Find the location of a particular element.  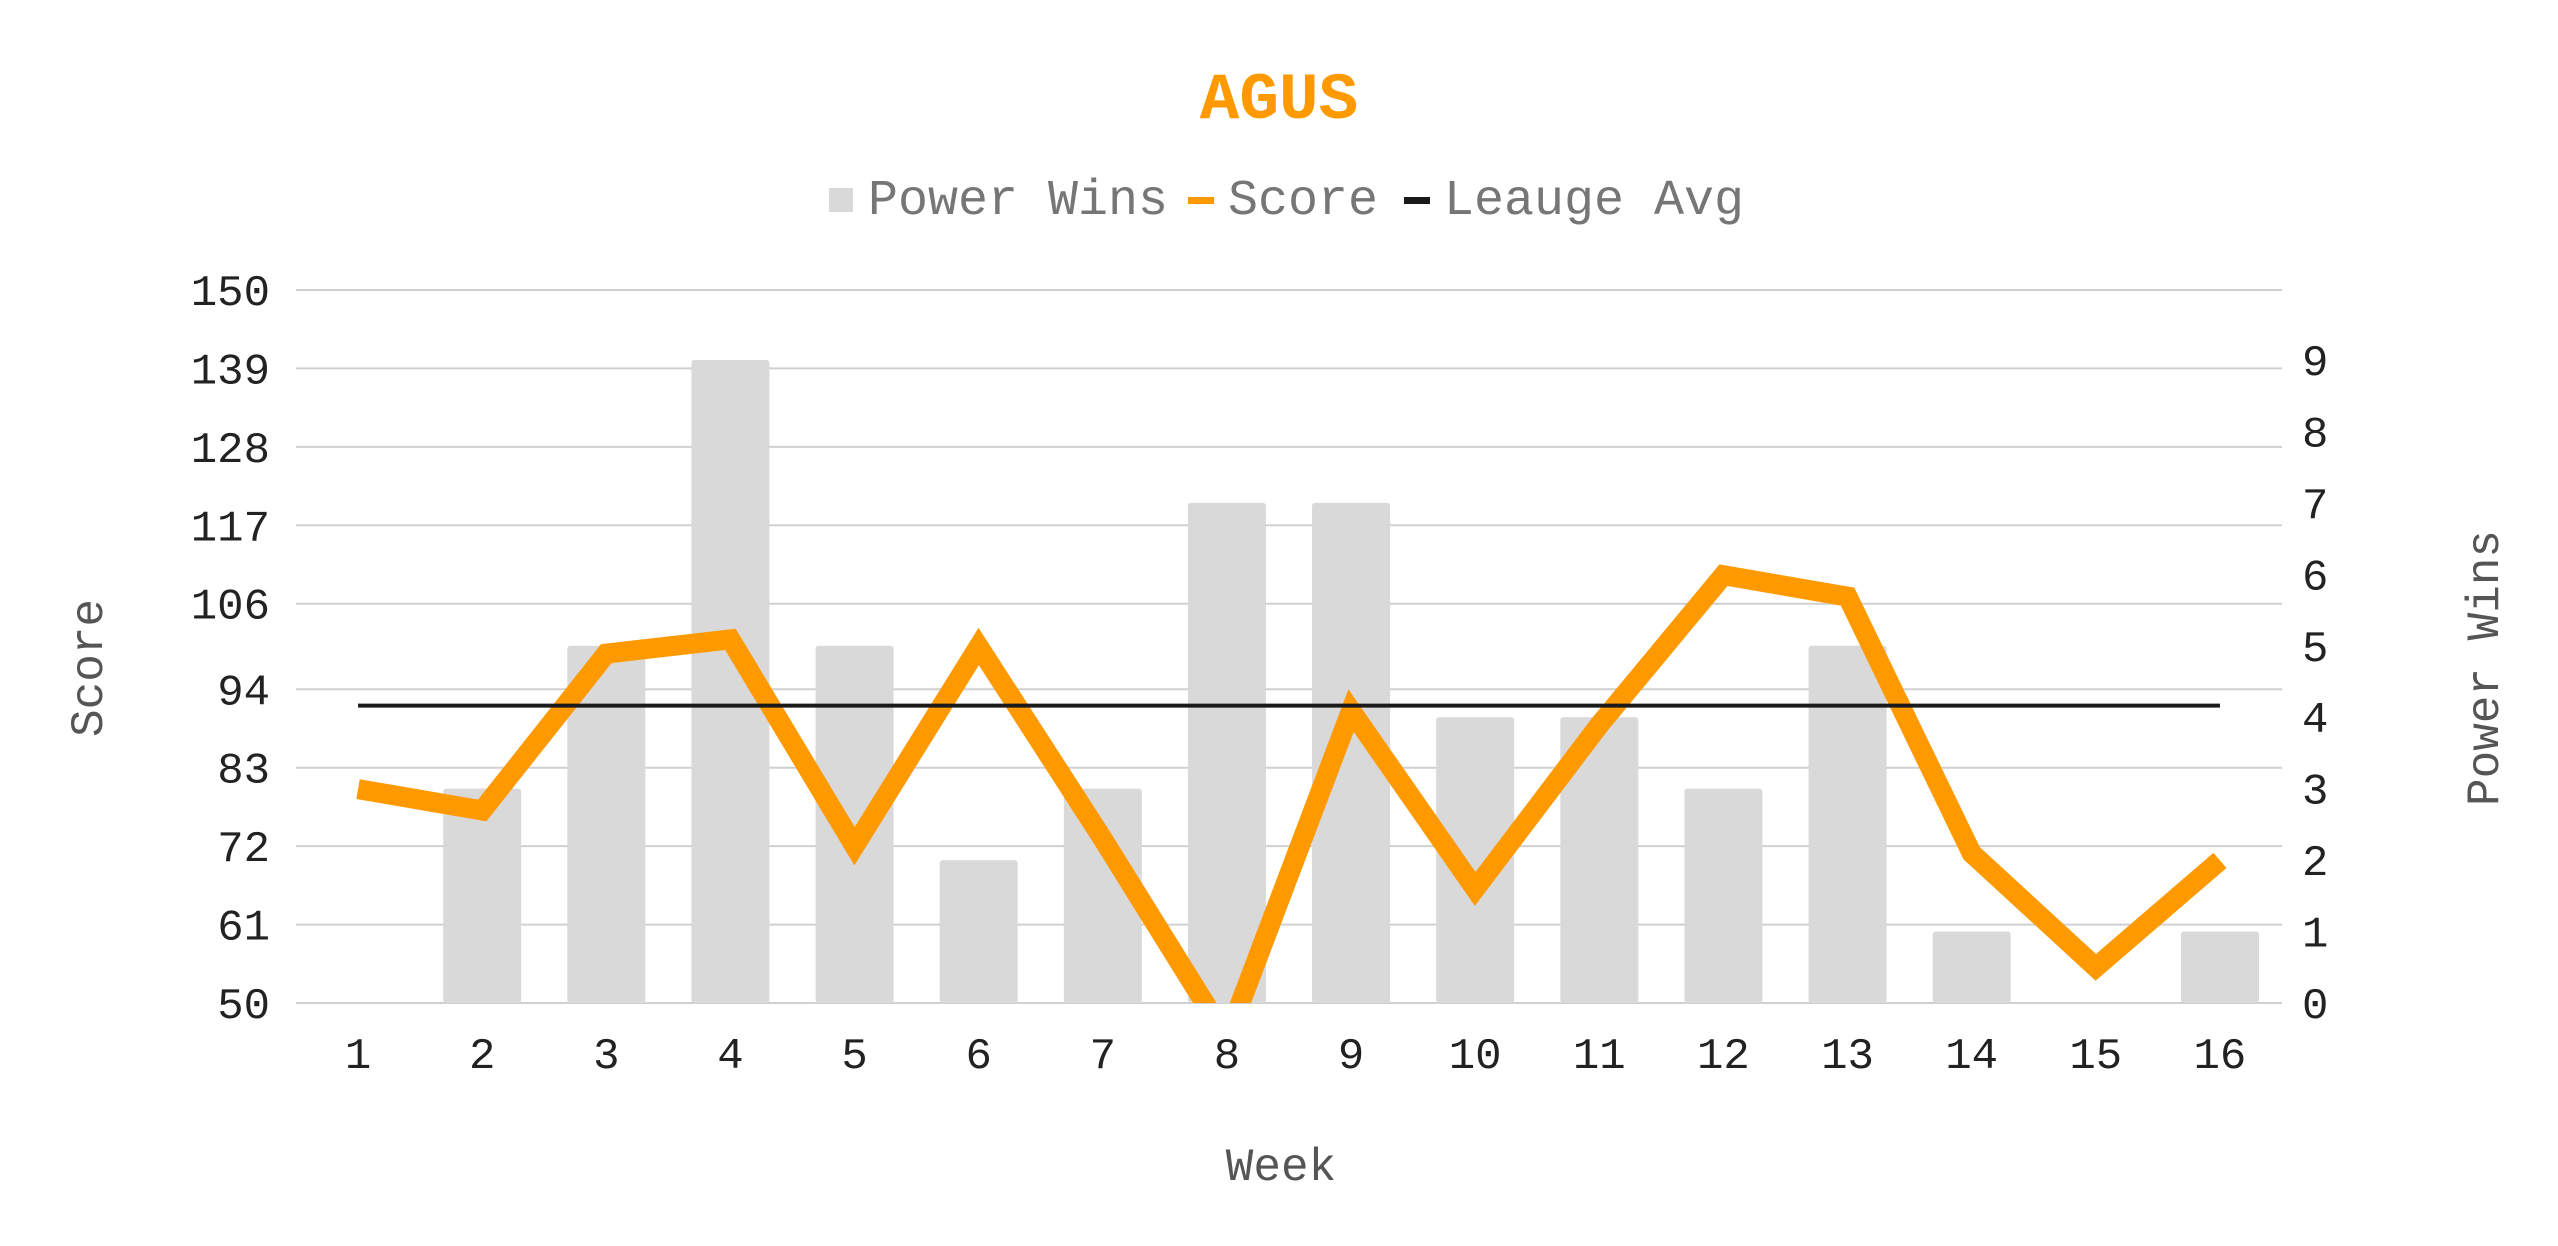

x-tick: 12 is located at coordinates (1723, 1057).